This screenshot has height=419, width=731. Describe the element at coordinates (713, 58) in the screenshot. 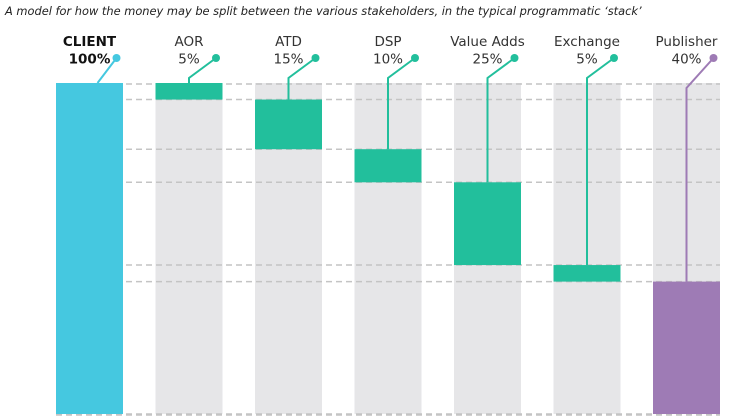

I see `connector-dot-publisher` at that location.